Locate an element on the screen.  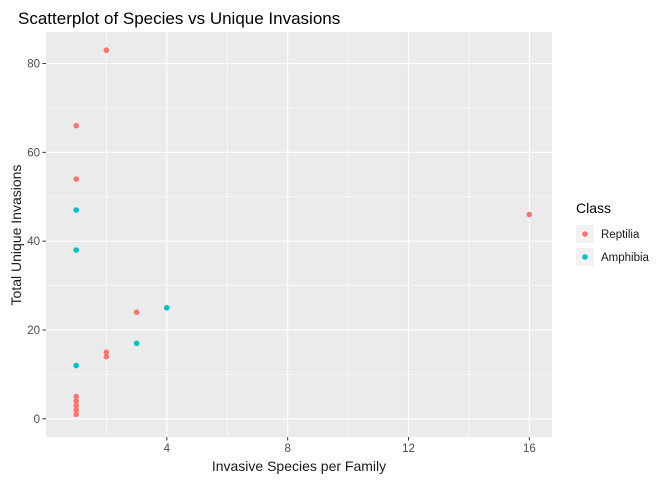
legend-entries: Reptilia Amphibia is located at coordinates (613, 245).